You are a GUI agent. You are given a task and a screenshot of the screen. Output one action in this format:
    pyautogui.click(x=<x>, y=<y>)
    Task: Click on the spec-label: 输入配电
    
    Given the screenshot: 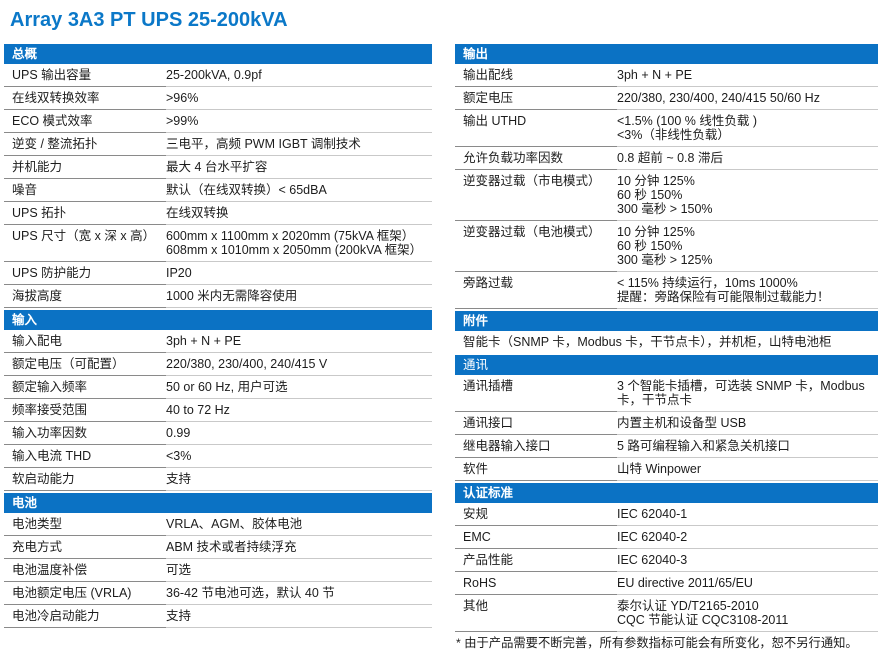 What is the action you would take?
    pyautogui.click(x=85, y=341)
    